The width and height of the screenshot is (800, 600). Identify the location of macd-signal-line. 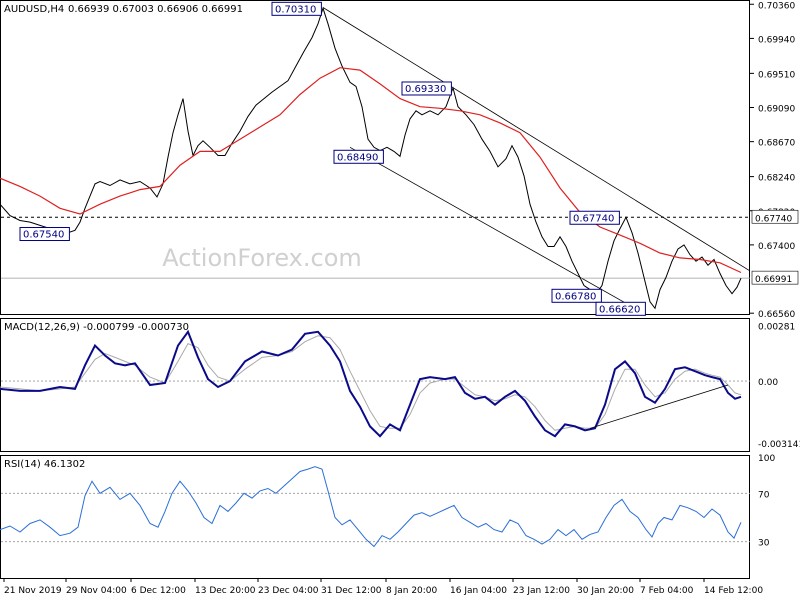
(371, 383).